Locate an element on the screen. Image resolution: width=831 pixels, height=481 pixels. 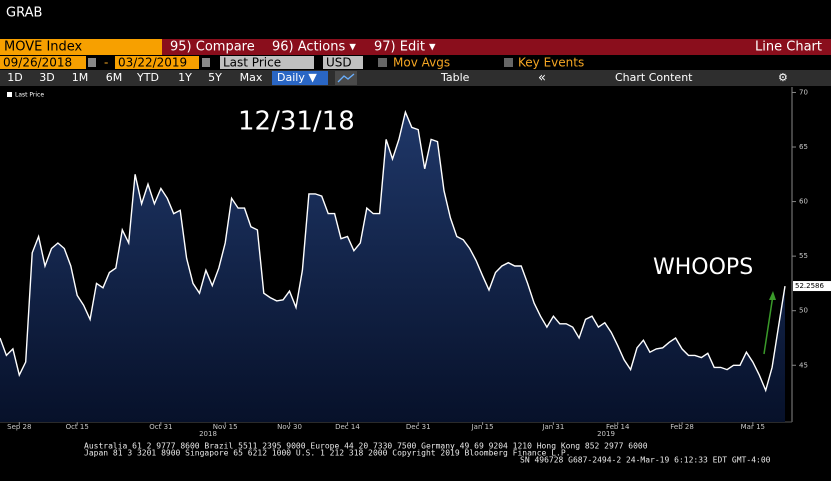
year-label: 2018 is located at coordinates (208, 434).